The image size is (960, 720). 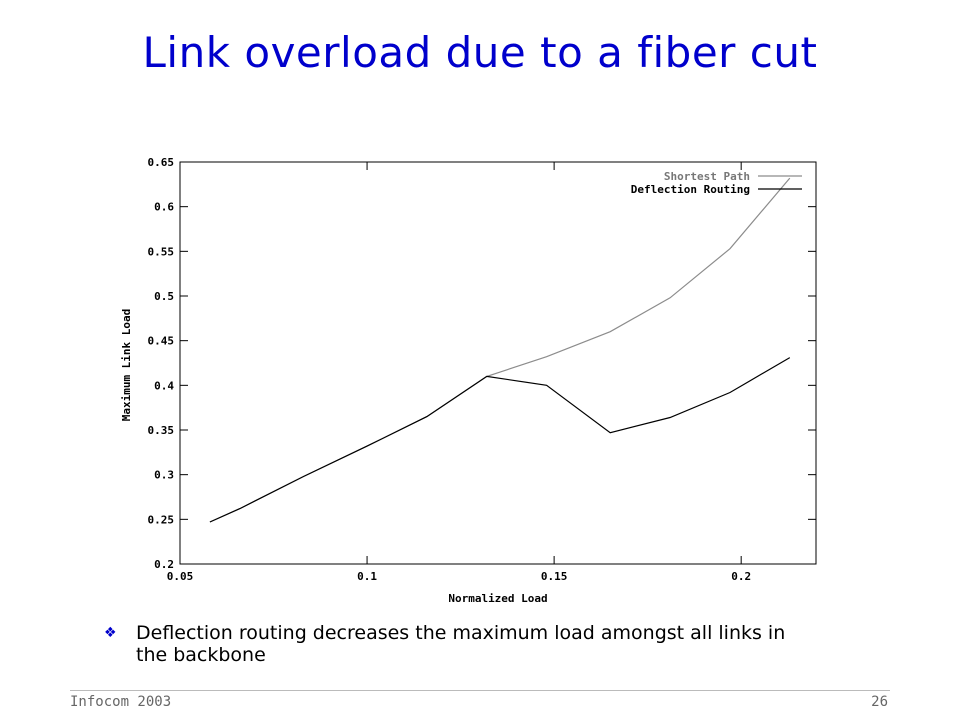 What do you see at coordinates (500, 440) in the screenshot?
I see `series-line-deflection-routing` at bounding box center [500, 440].